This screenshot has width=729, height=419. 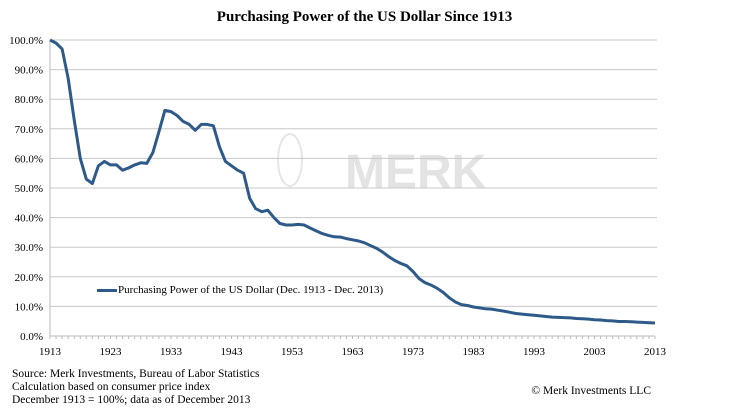 I want to click on x-tick-label: 1943, so click(x=232, y=352).